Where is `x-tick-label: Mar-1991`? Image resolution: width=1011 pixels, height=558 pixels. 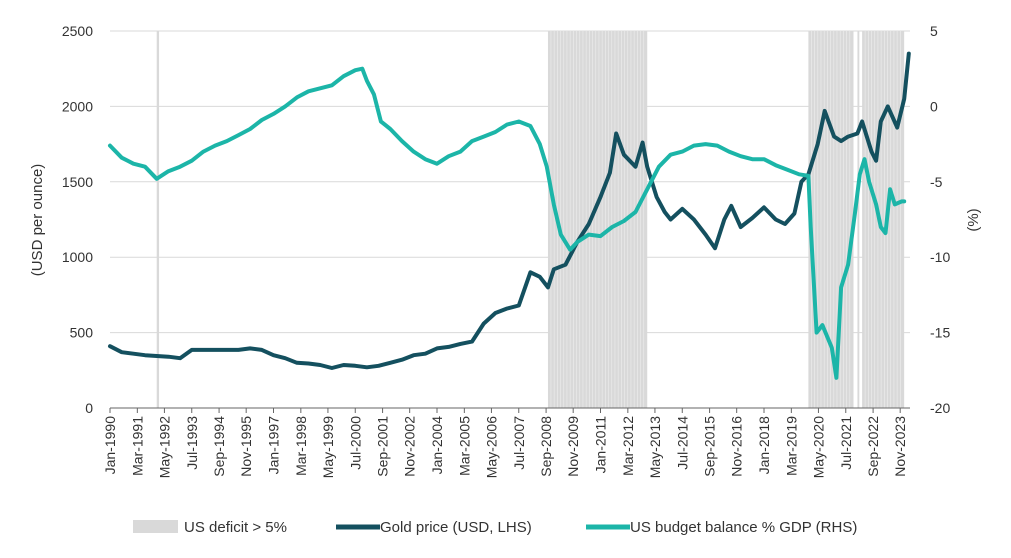
x-tick-label: Mar-1991 is located at coordinates (137, 446).